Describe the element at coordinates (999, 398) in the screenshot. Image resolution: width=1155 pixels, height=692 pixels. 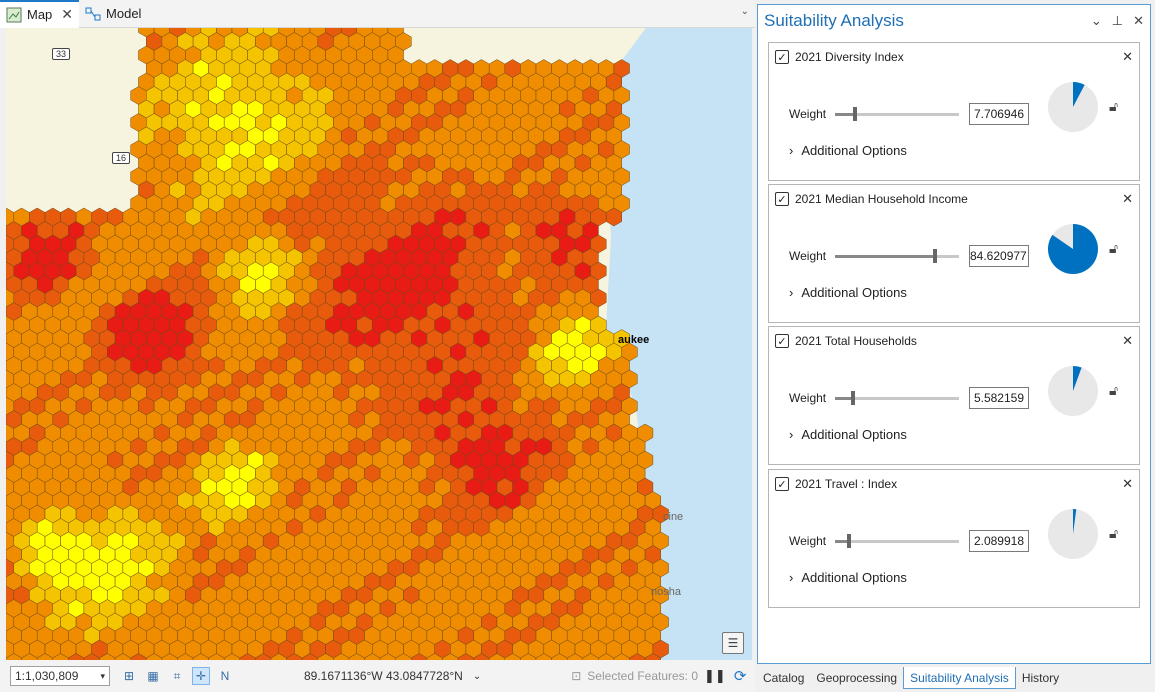
I see `weight-input: 5.582159` at that location.